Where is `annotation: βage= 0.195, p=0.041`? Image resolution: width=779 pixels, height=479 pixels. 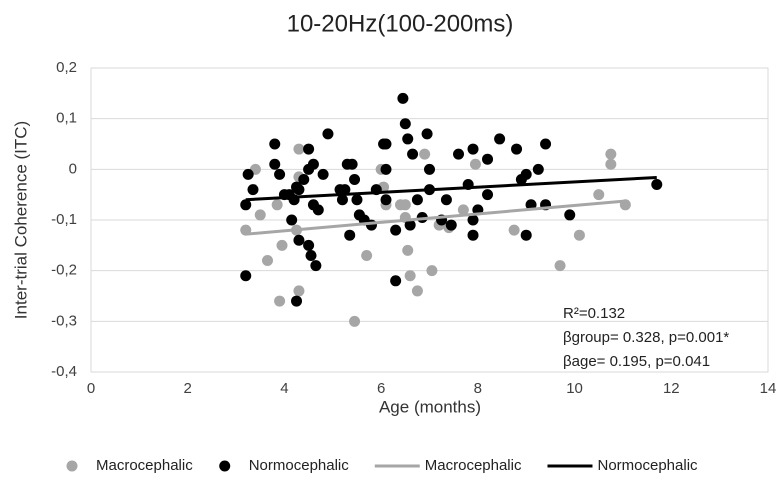
annotation: βage= 0.195, p=0.041 is located at coordinates (636, 361).